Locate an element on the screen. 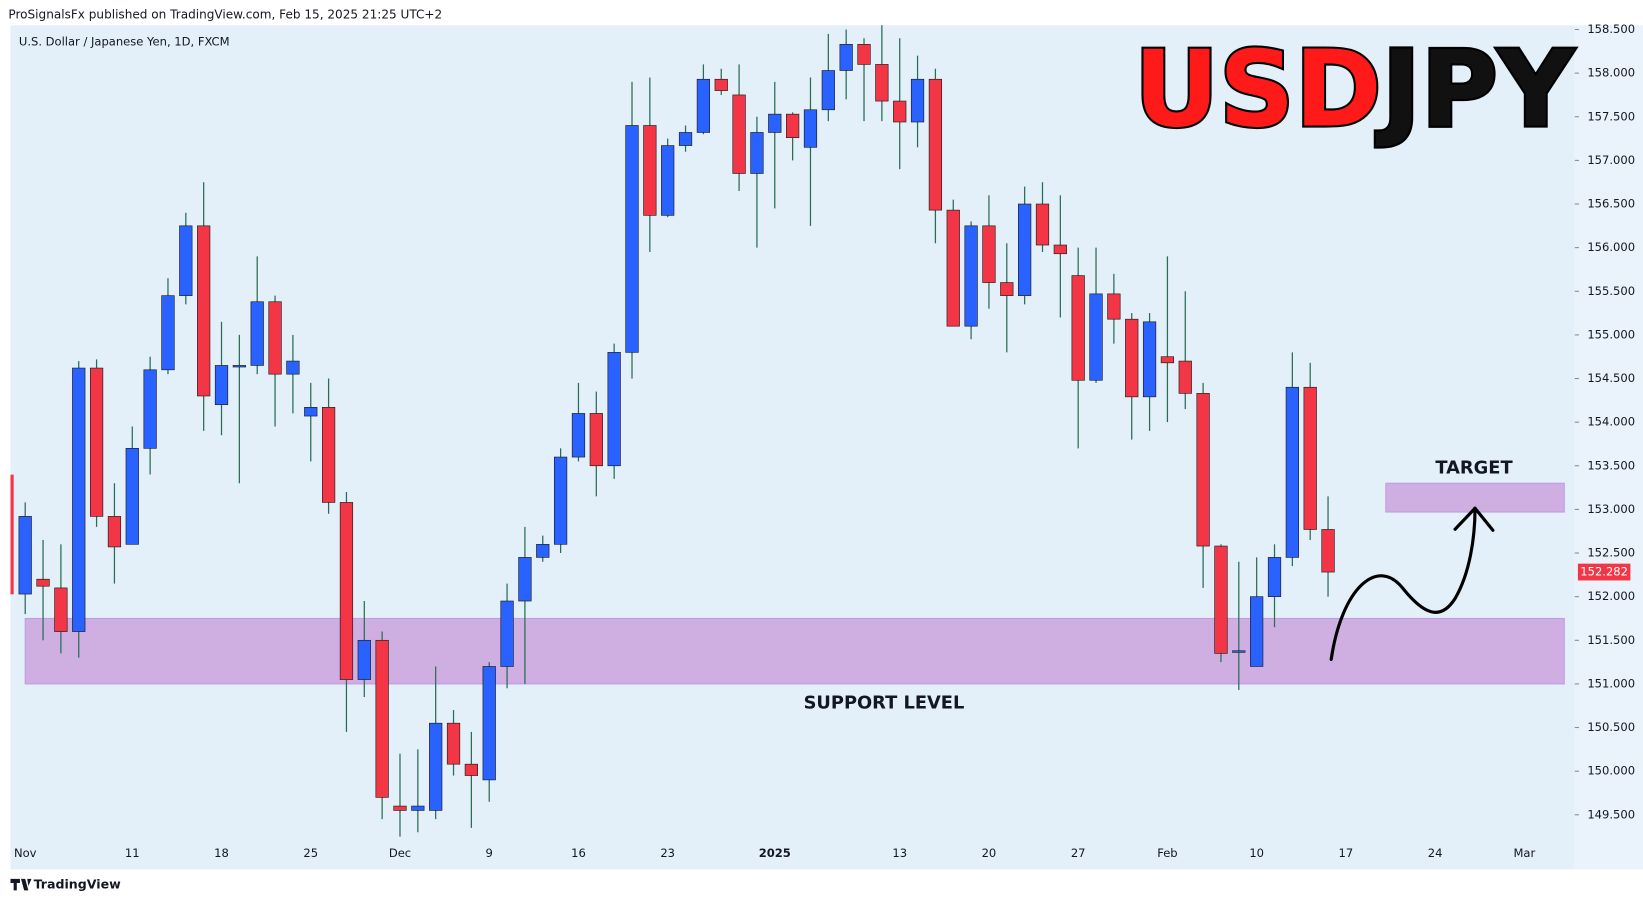 The height and width of the screenshot is (901, 1643). arrow-head is located at coordinates (1474, 519).